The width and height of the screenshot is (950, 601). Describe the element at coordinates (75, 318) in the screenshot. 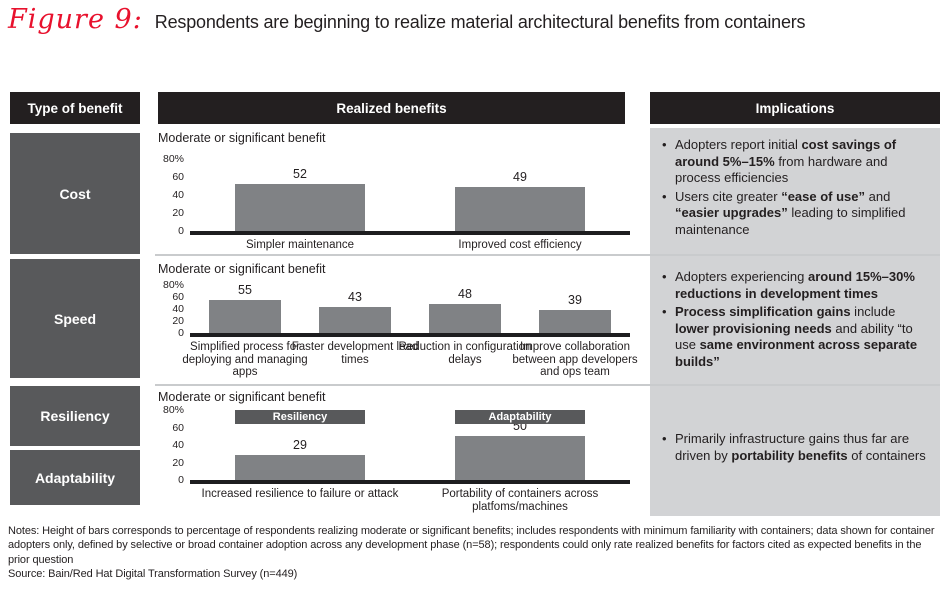

I see `row-label-speed: Speed` at that location.